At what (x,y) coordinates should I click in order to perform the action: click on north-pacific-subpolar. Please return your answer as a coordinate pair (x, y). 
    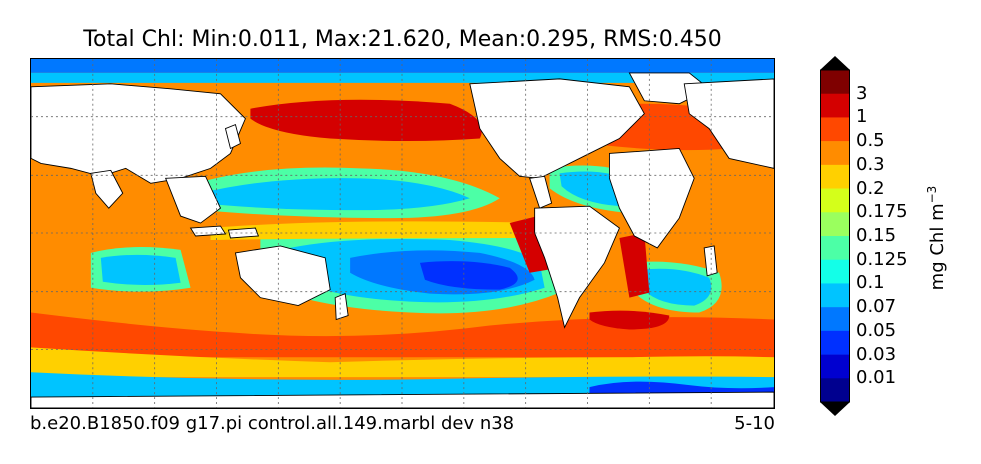
    Looking at the image, I should click on (366, 120).